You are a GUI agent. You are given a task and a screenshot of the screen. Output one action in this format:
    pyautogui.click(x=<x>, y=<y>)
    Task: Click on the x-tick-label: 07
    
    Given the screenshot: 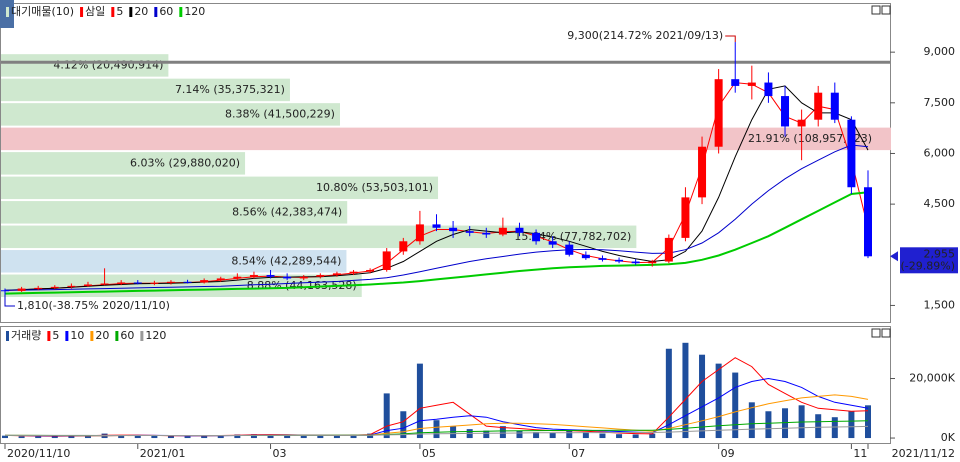 What is the action you would take?
    pyautogui.click(x=578, y=453)
    